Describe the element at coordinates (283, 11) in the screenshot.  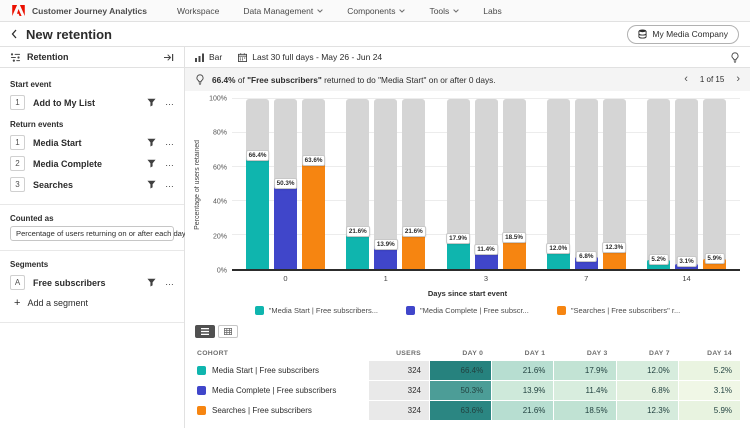
I see `top-nav-item-data-management: Data Management` at that location.